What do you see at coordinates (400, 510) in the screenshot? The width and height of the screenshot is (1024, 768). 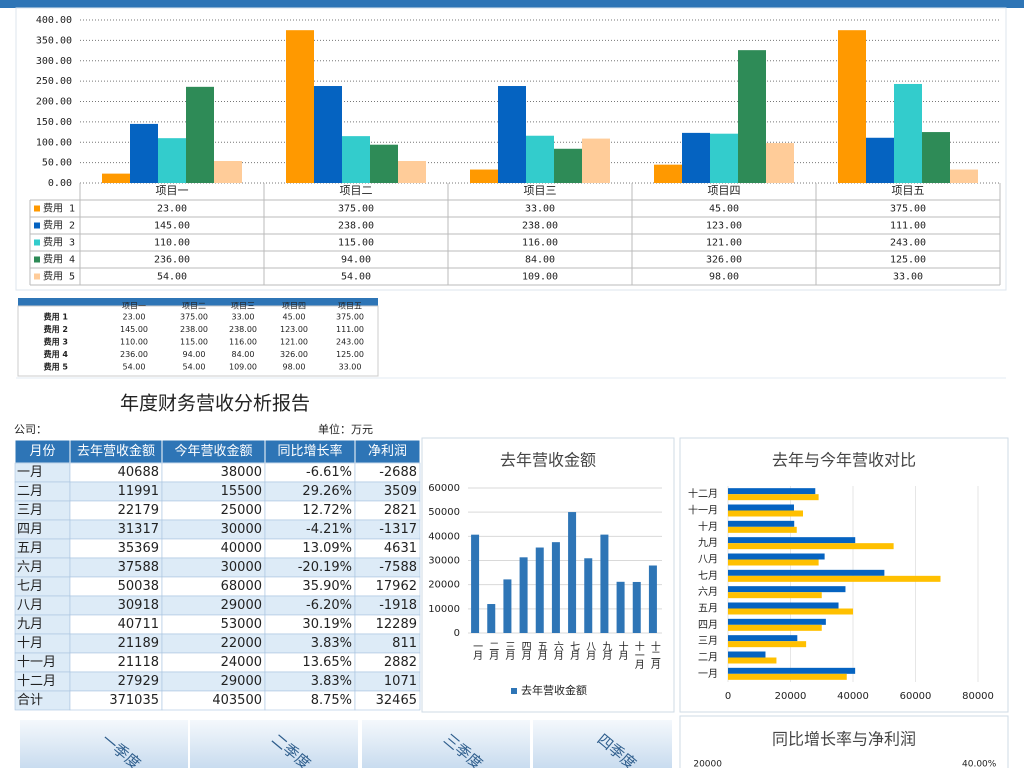 I see `cell: 2821` at bounding box center [400, 510].